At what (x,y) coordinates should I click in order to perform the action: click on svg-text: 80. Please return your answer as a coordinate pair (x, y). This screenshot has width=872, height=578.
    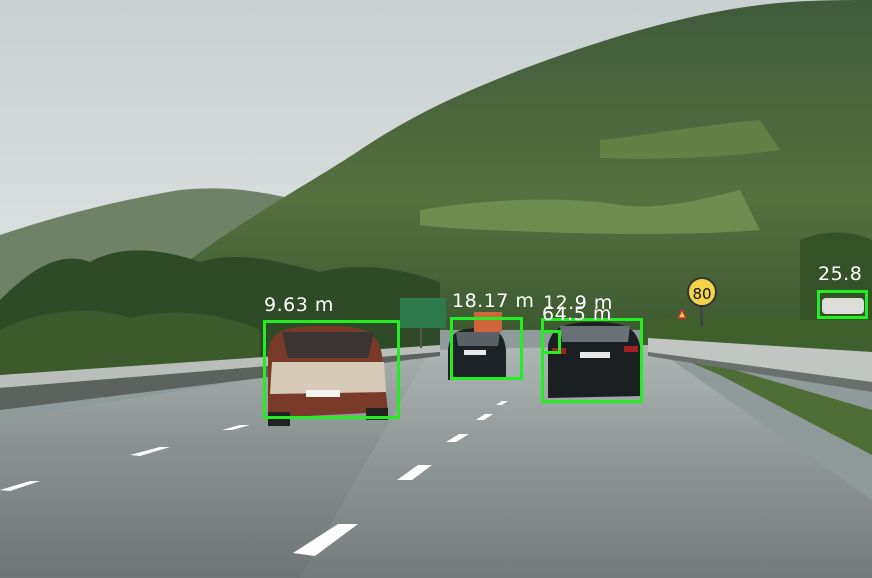
    Looking at the image, I should click on (701, 294).